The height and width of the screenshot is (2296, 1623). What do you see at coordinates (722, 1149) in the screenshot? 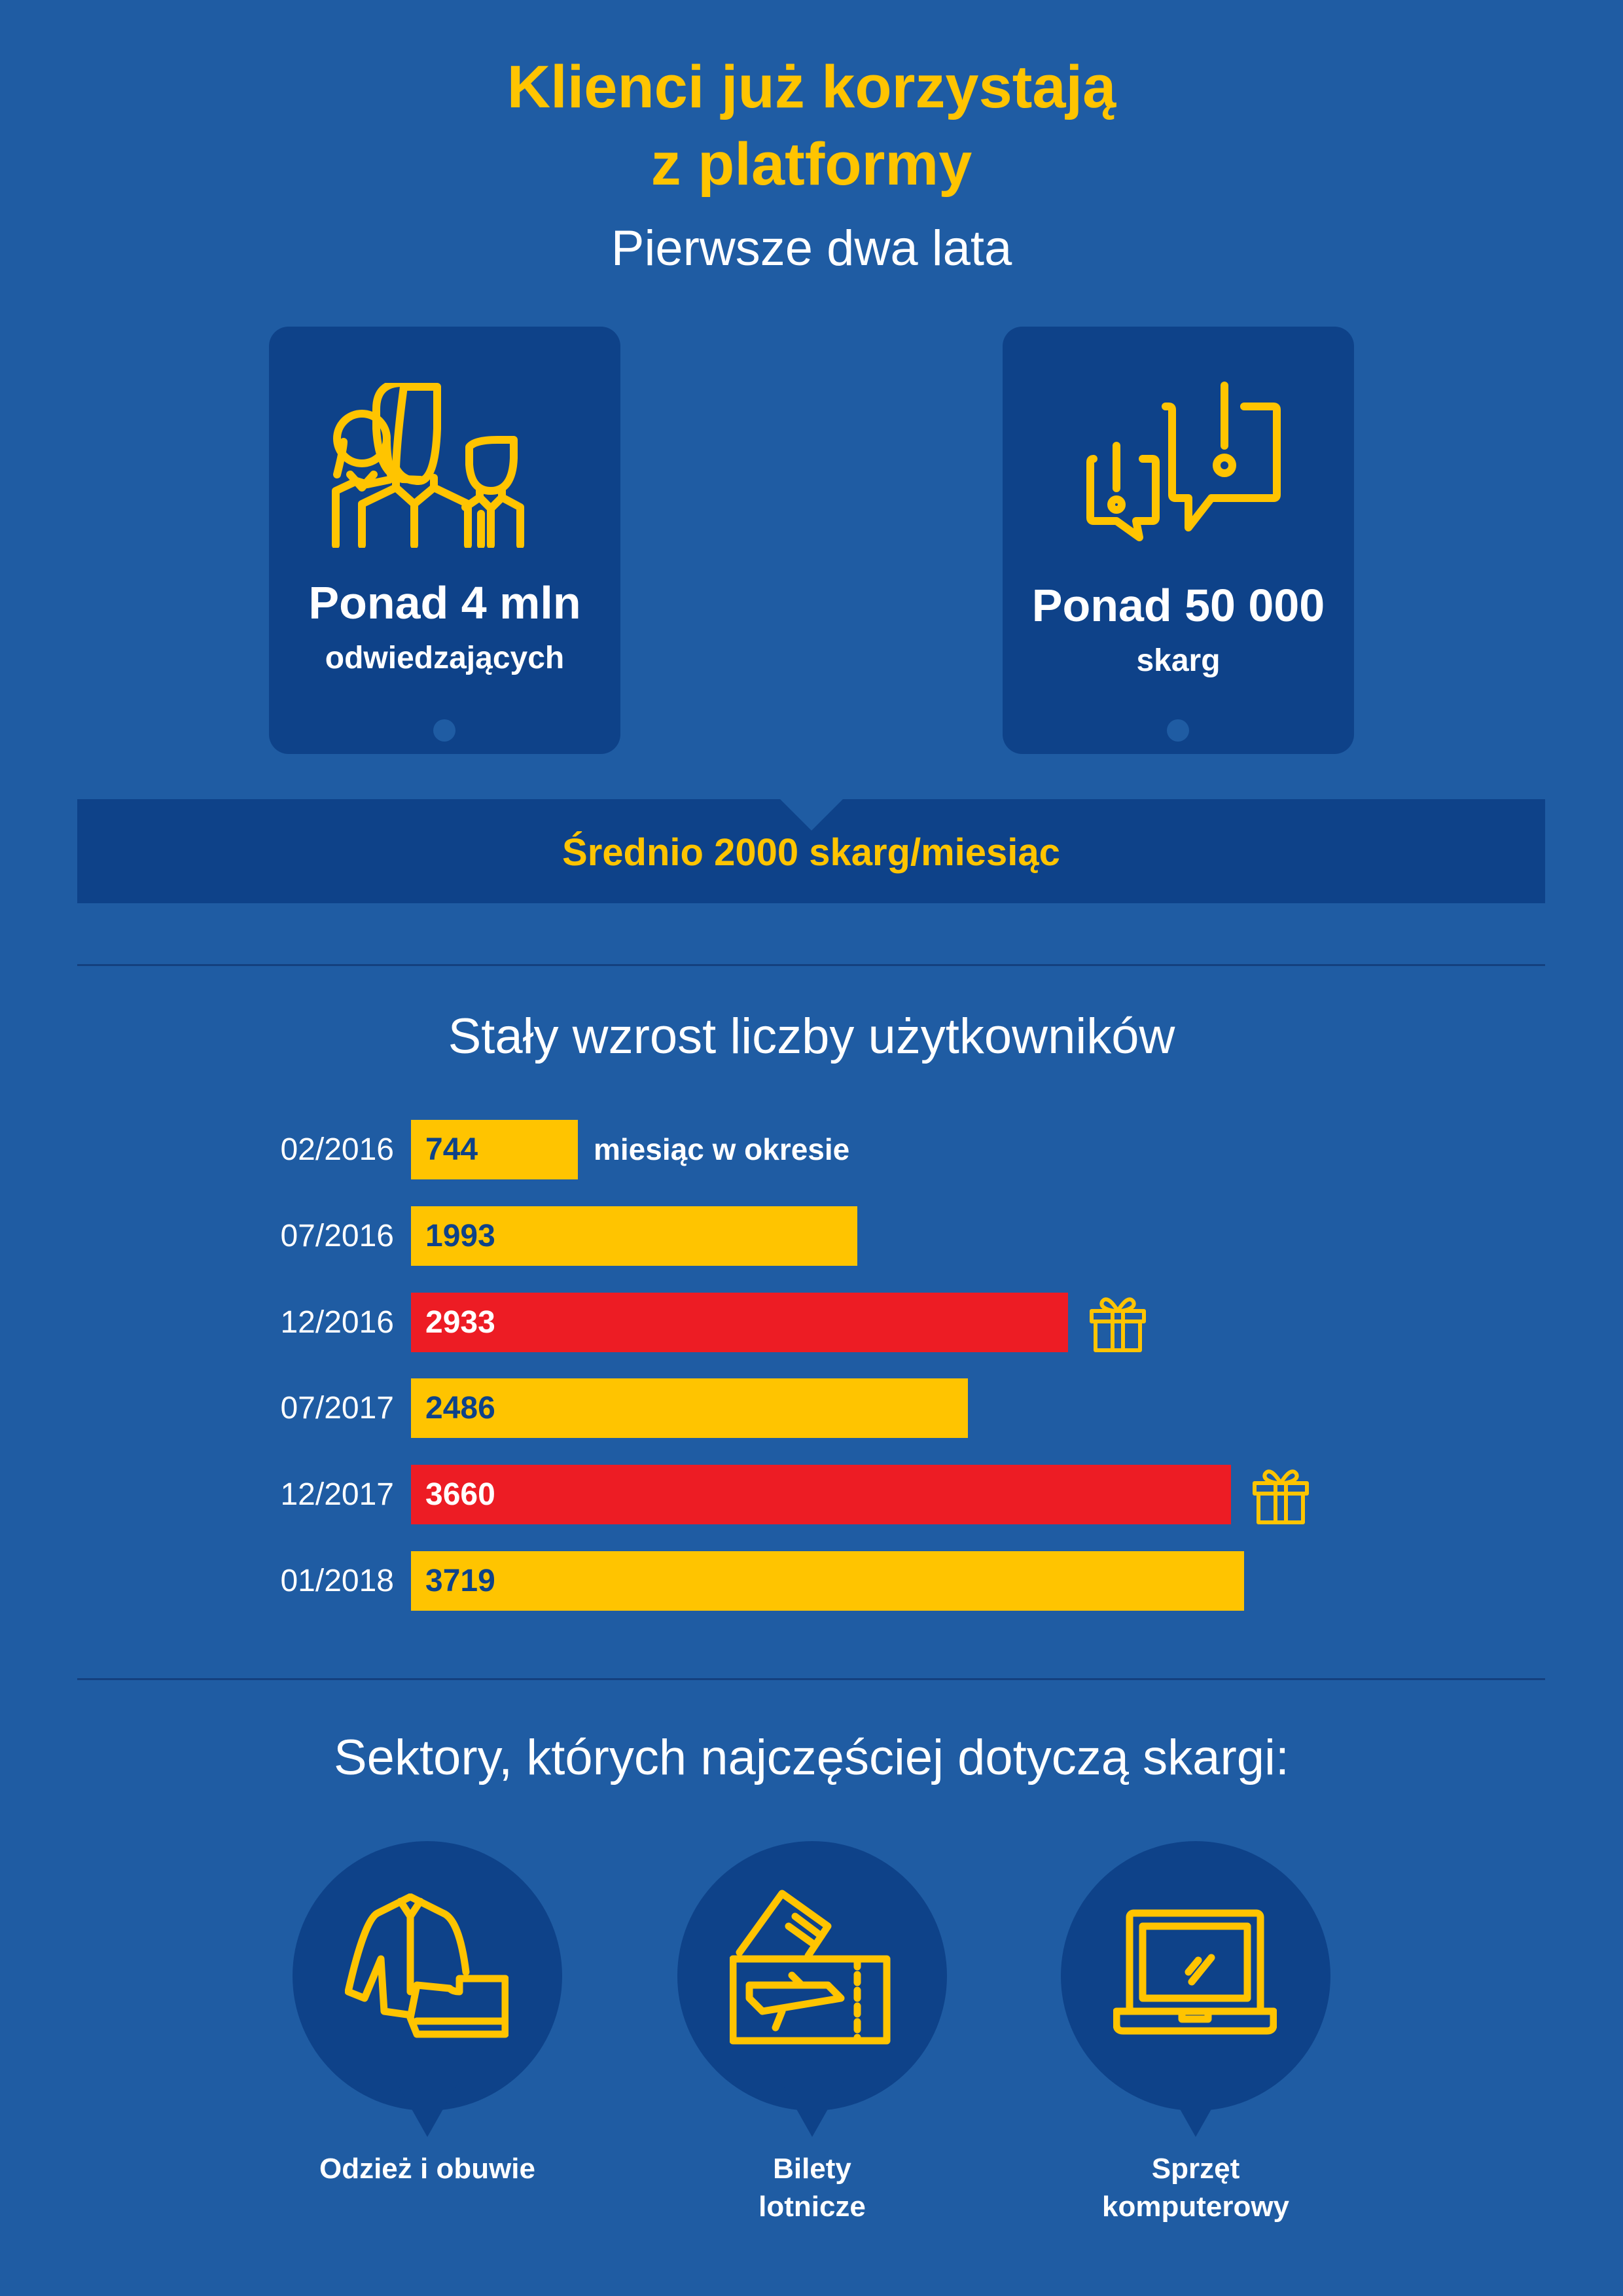
I see `chart-annotation: miesiąc w okresie` at bounding box center [722, 1149].